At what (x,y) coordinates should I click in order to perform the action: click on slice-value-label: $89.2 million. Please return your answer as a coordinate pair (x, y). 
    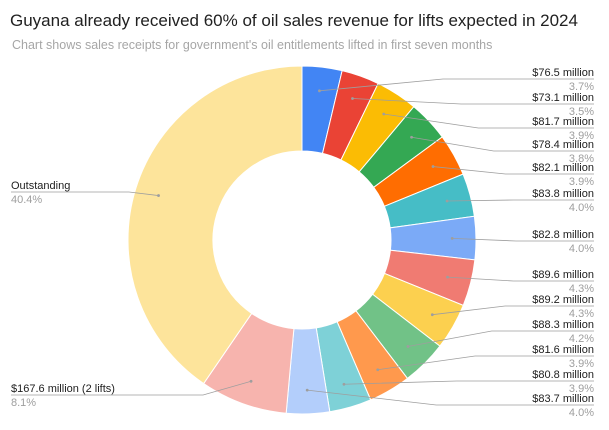
    Looking at the image, I should click on (563, 300).